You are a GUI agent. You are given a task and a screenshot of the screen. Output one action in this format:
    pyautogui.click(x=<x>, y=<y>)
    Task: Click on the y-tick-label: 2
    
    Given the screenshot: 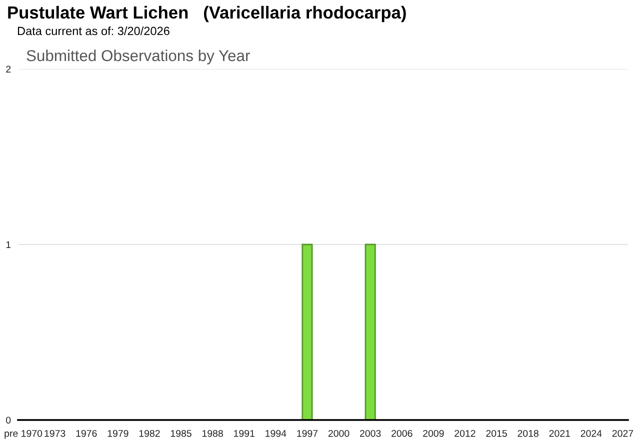 What is the action you would take?
    pyautogui.click(x=8, y=69)
    